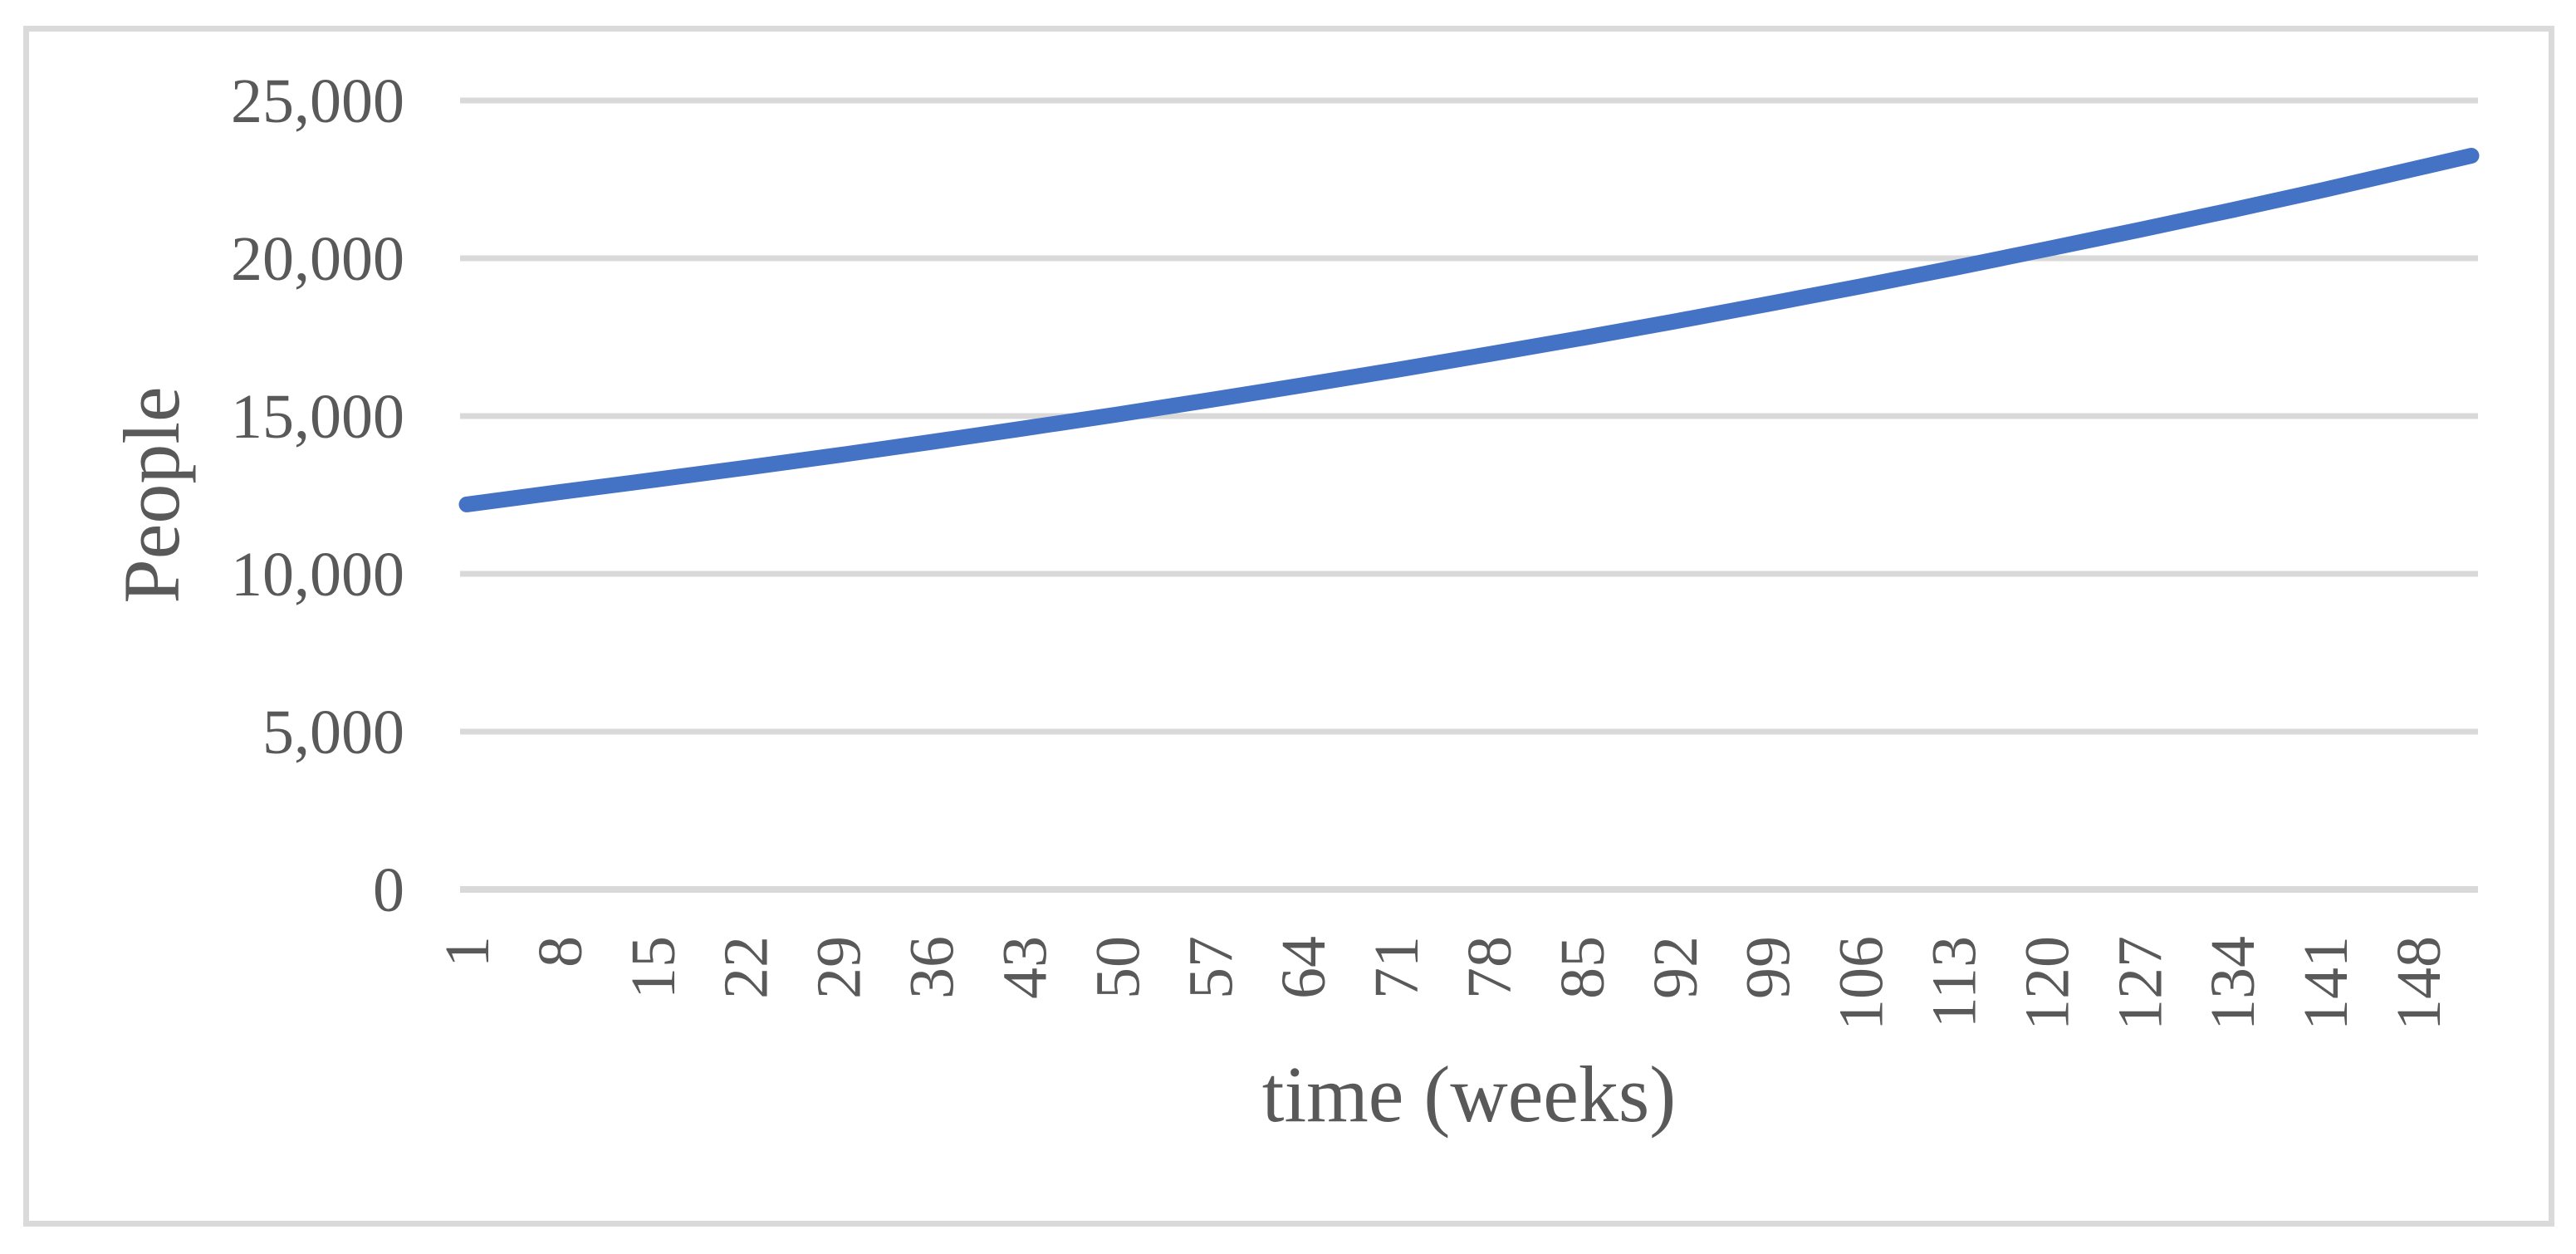 The height and width of the screenshot is (1254, 2576). What do you see at coordinates (1490, 967) in the screenshot?
I see `x-tick-label: 78` at bounding box center [1490, 967].